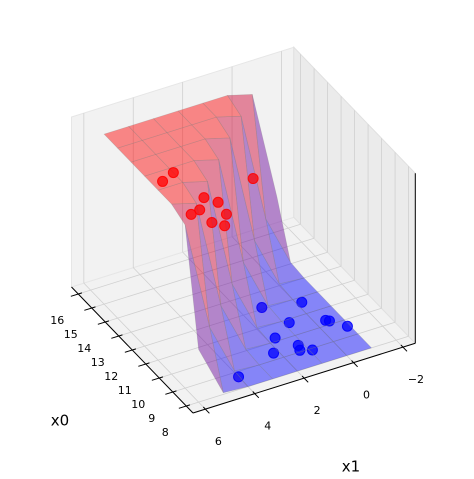 This screenshot has height=479, width=474. I want to click on x-tick-label: 12, so click(111, 376).